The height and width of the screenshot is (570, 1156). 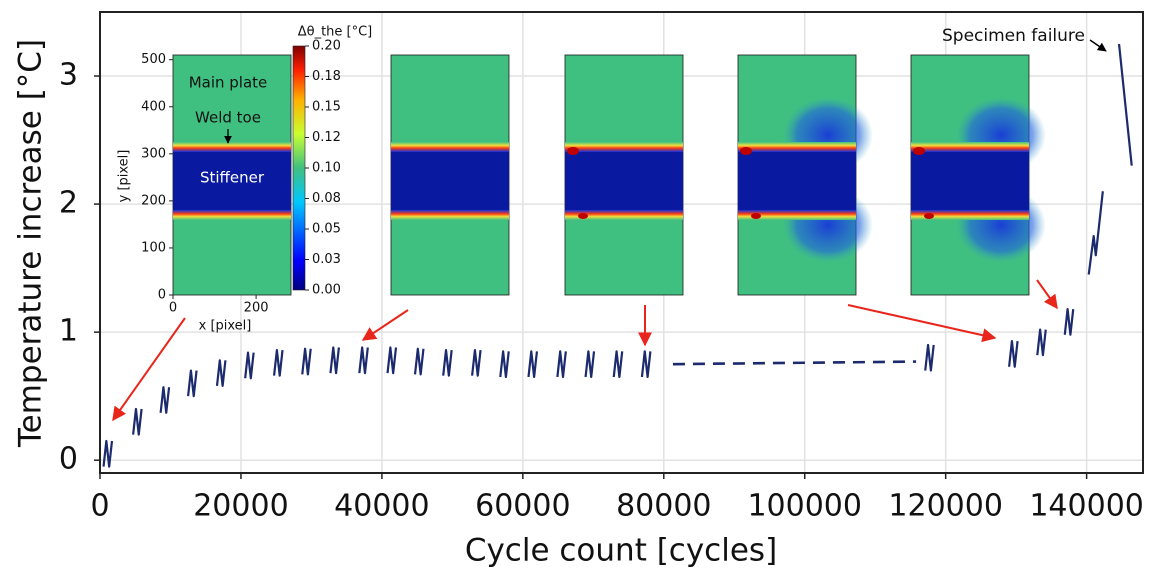 I want to click on colorbar-tick-label: 0.10, so click(x=326, y=168).